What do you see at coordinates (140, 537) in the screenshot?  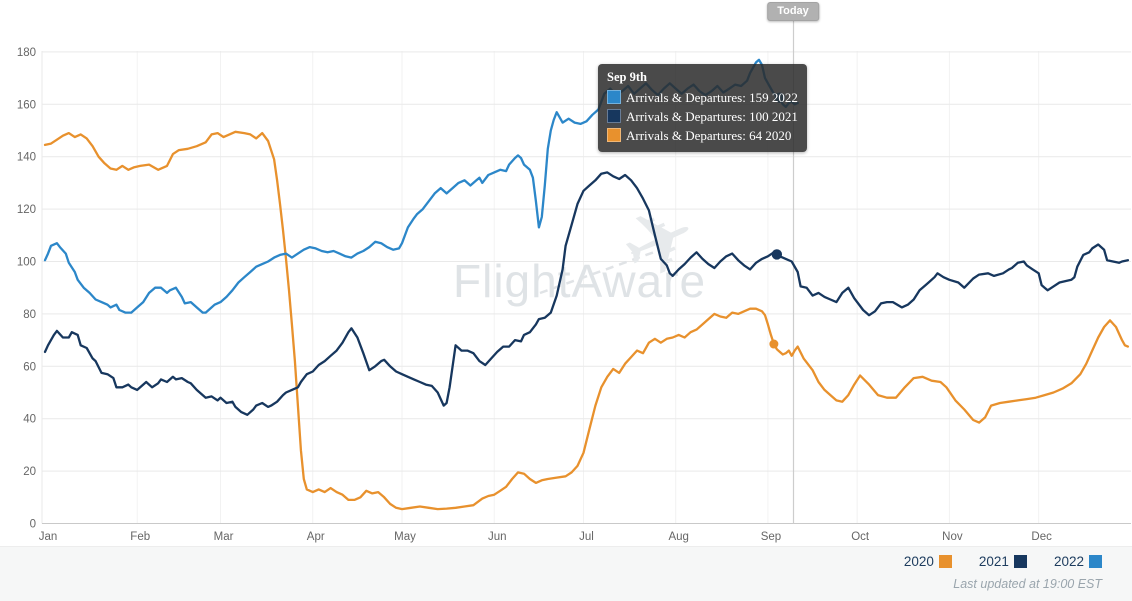 I see `svg-text: Feb` at bounding box center [140, 537].